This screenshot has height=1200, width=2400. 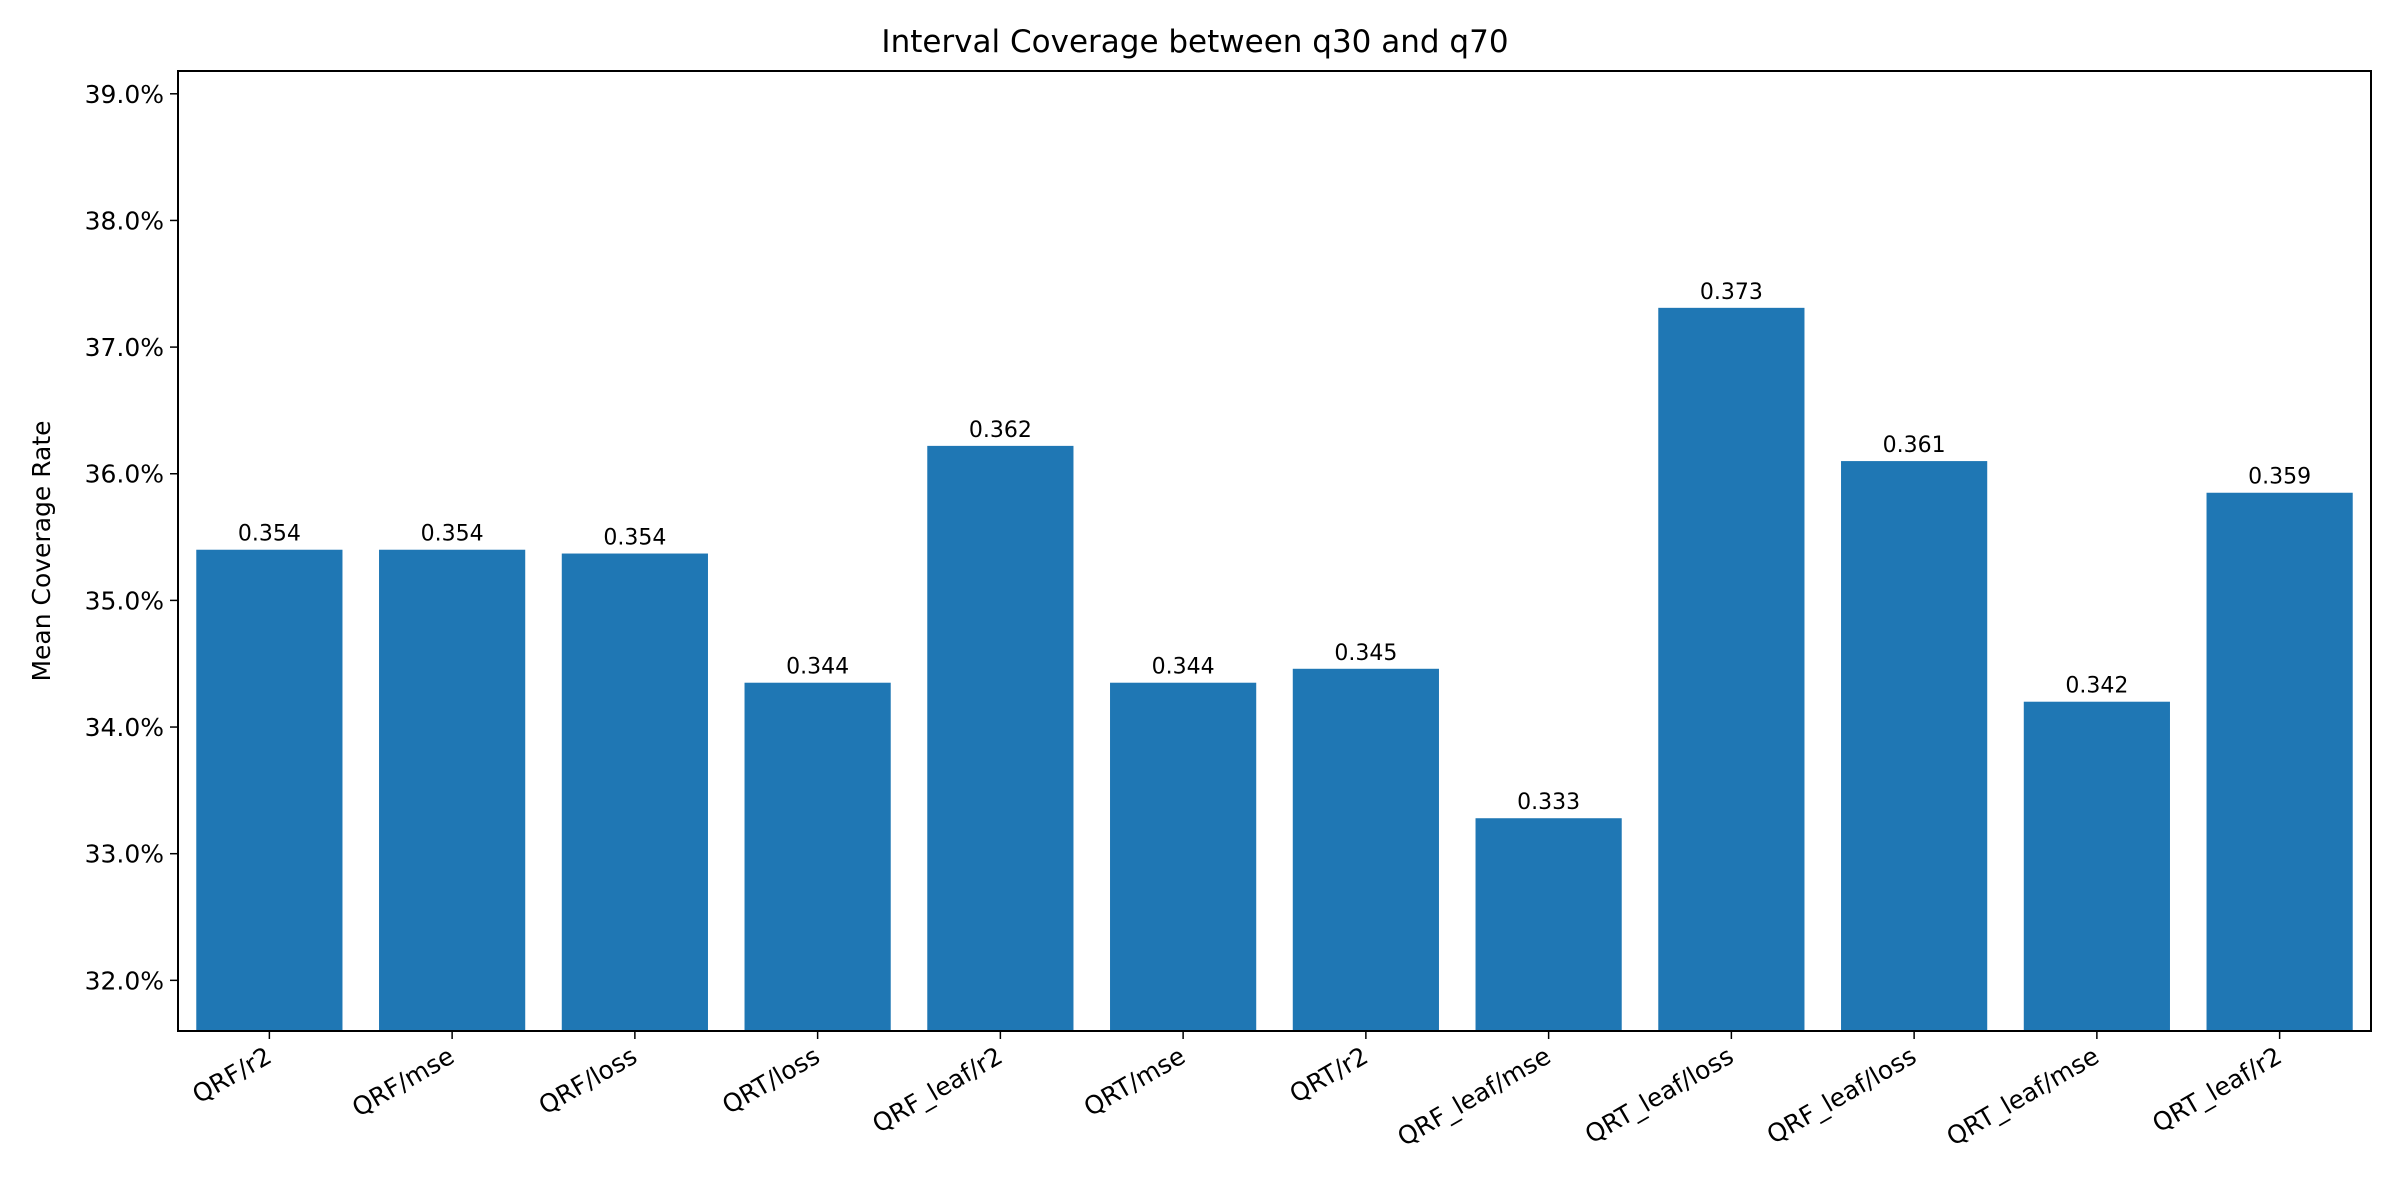 What do you see at coordinates (2096, 686) in the screenshot?
I see `bar-value-label: 0.342` at bounding box center [2096, 686].